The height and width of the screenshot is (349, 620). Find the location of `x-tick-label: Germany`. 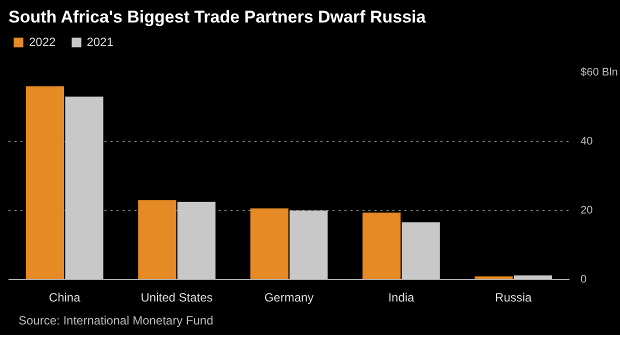

x-tick-label: Germany is located at coordinates (289, 297).